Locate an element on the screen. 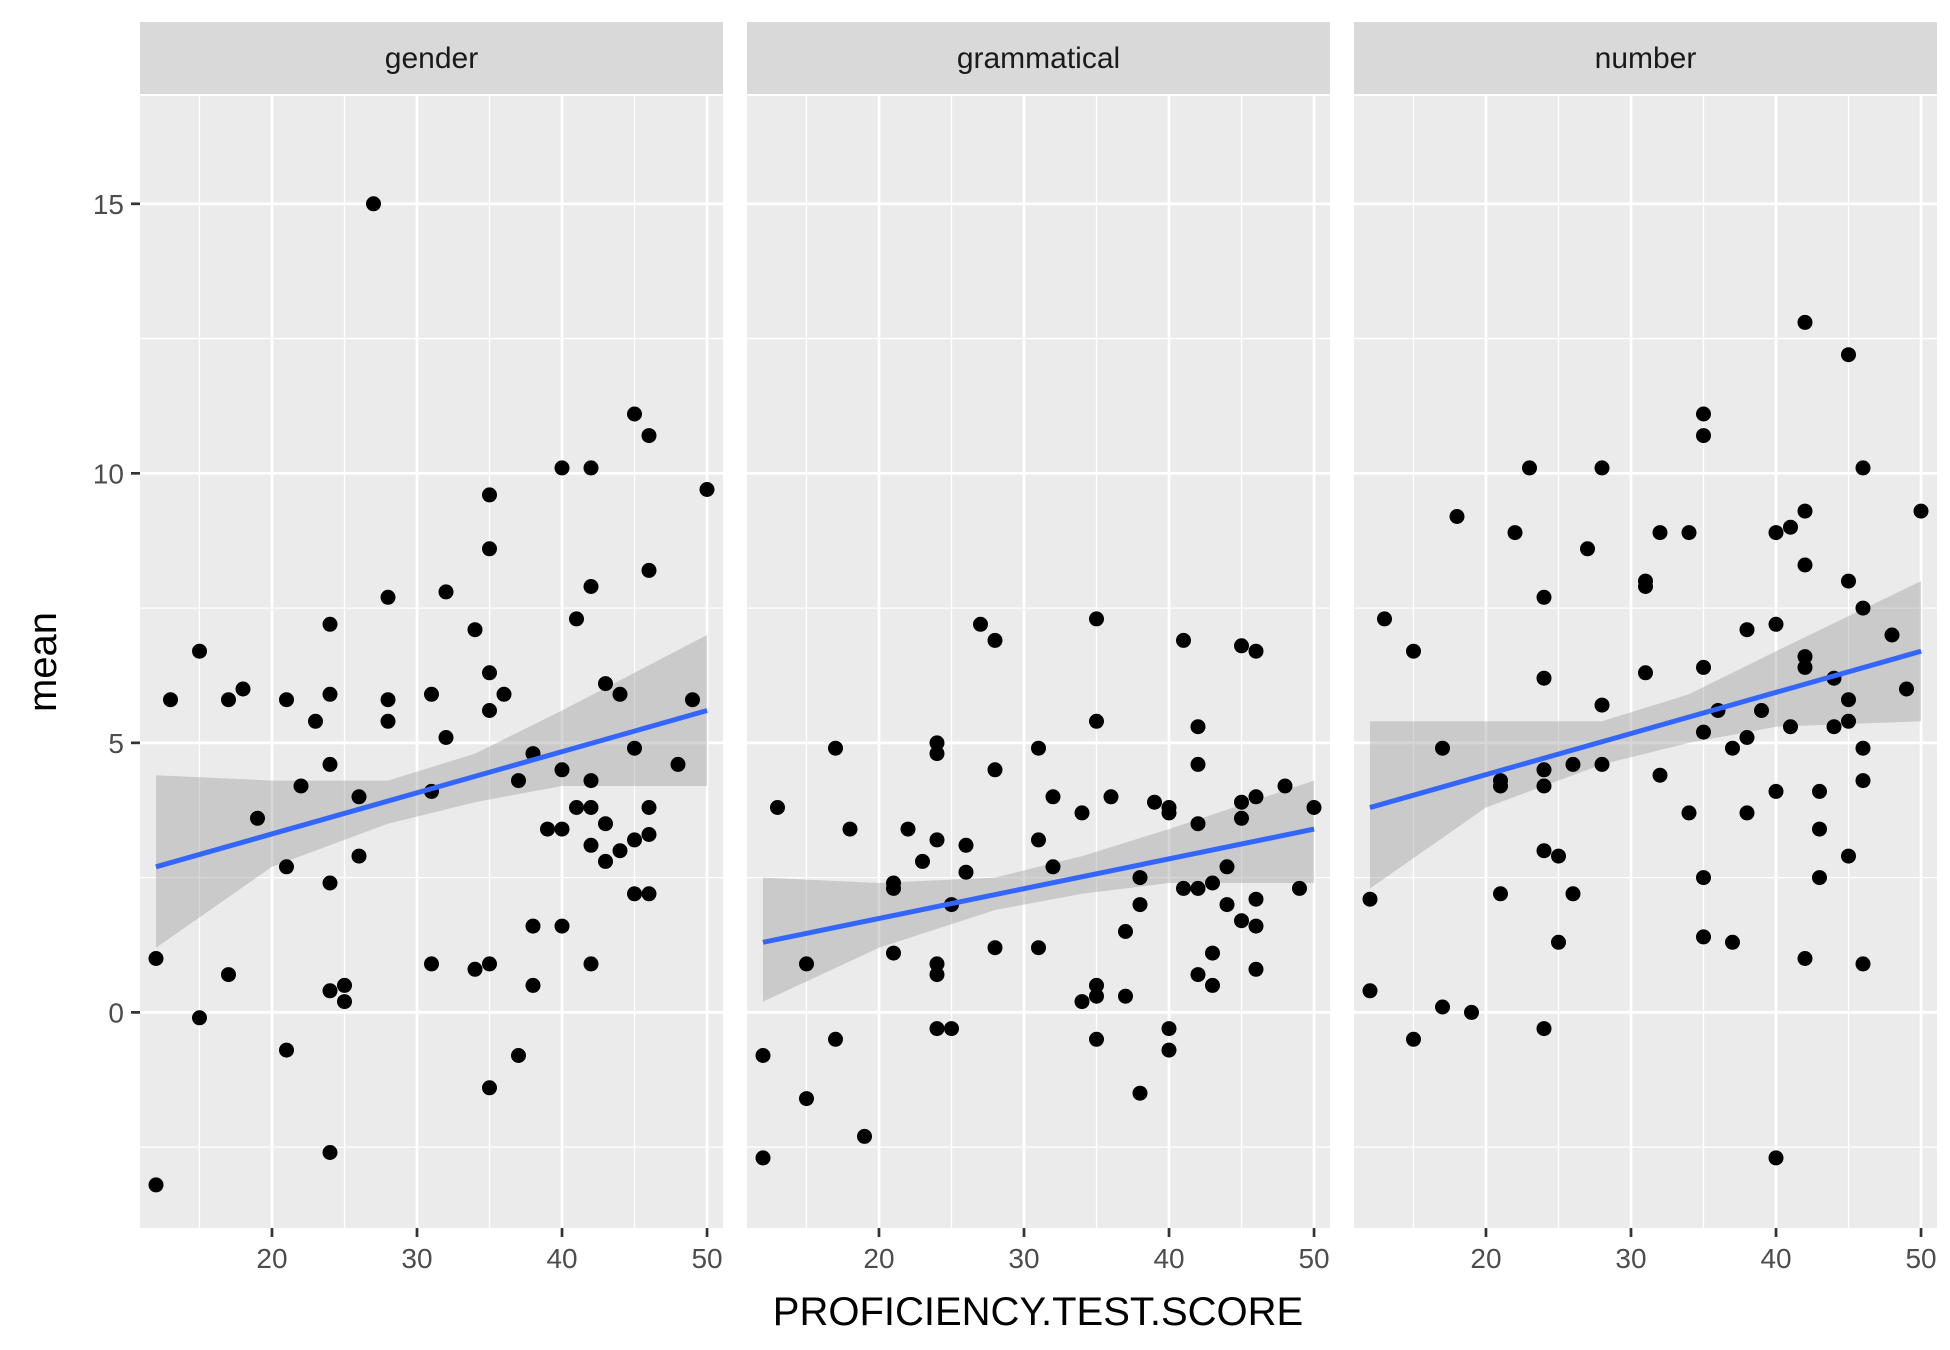 The image size is (1950, 1350). facet-strip-label: grammatical is located at coordinates (1038, 58).